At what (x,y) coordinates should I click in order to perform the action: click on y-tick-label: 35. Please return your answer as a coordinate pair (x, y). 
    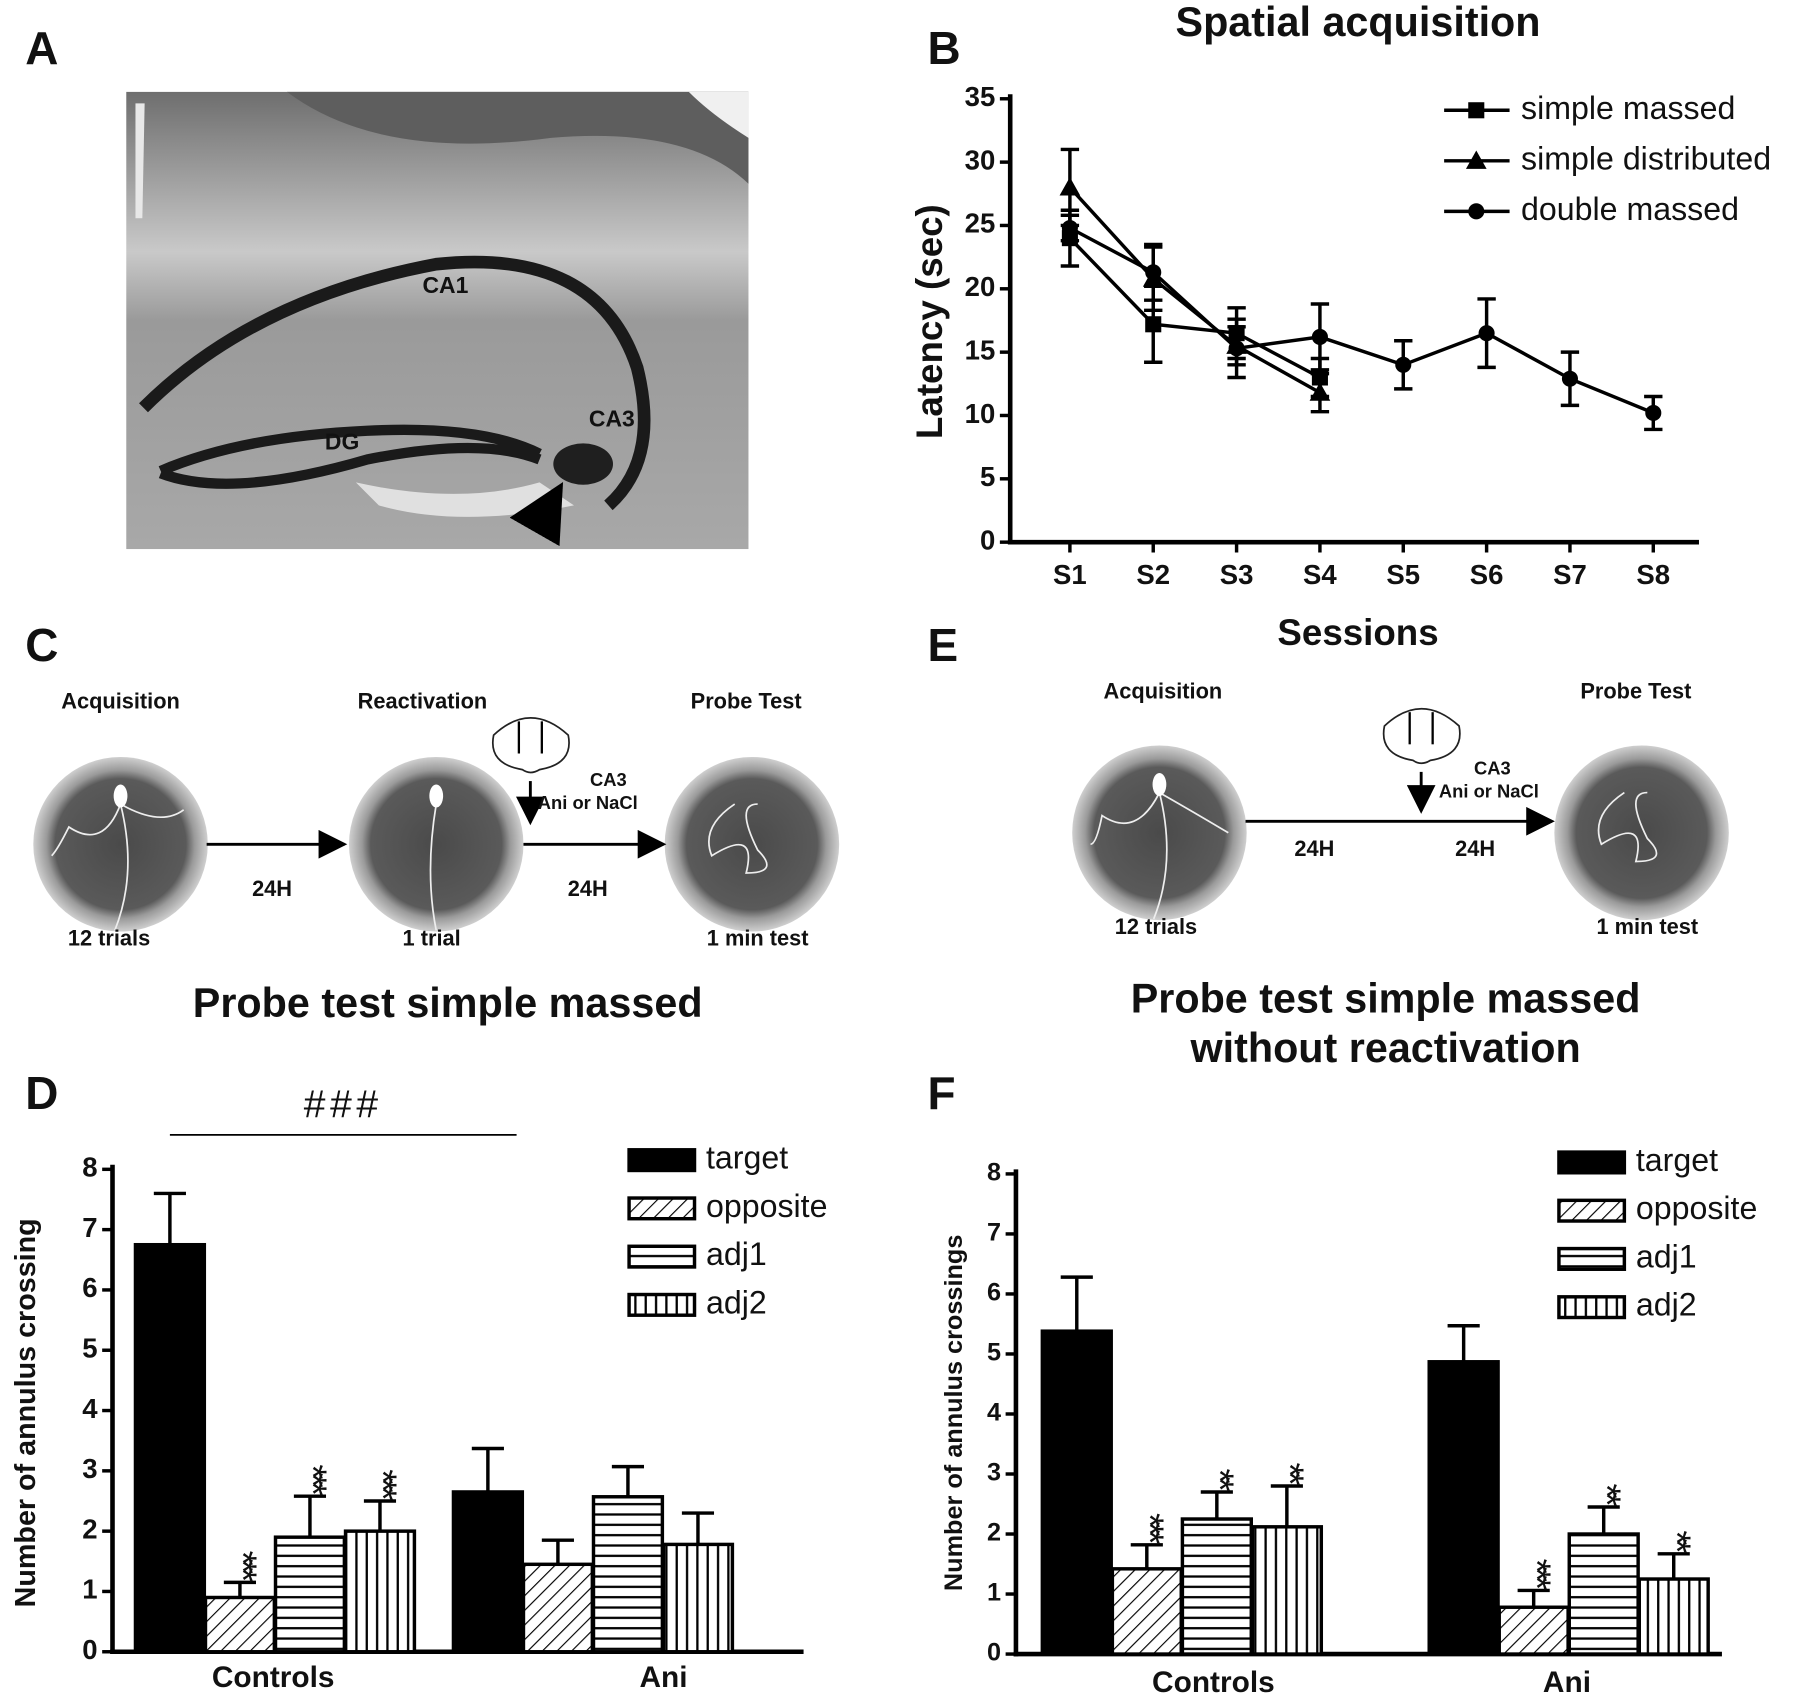
    Looking at the image, I should click on (980, 96).